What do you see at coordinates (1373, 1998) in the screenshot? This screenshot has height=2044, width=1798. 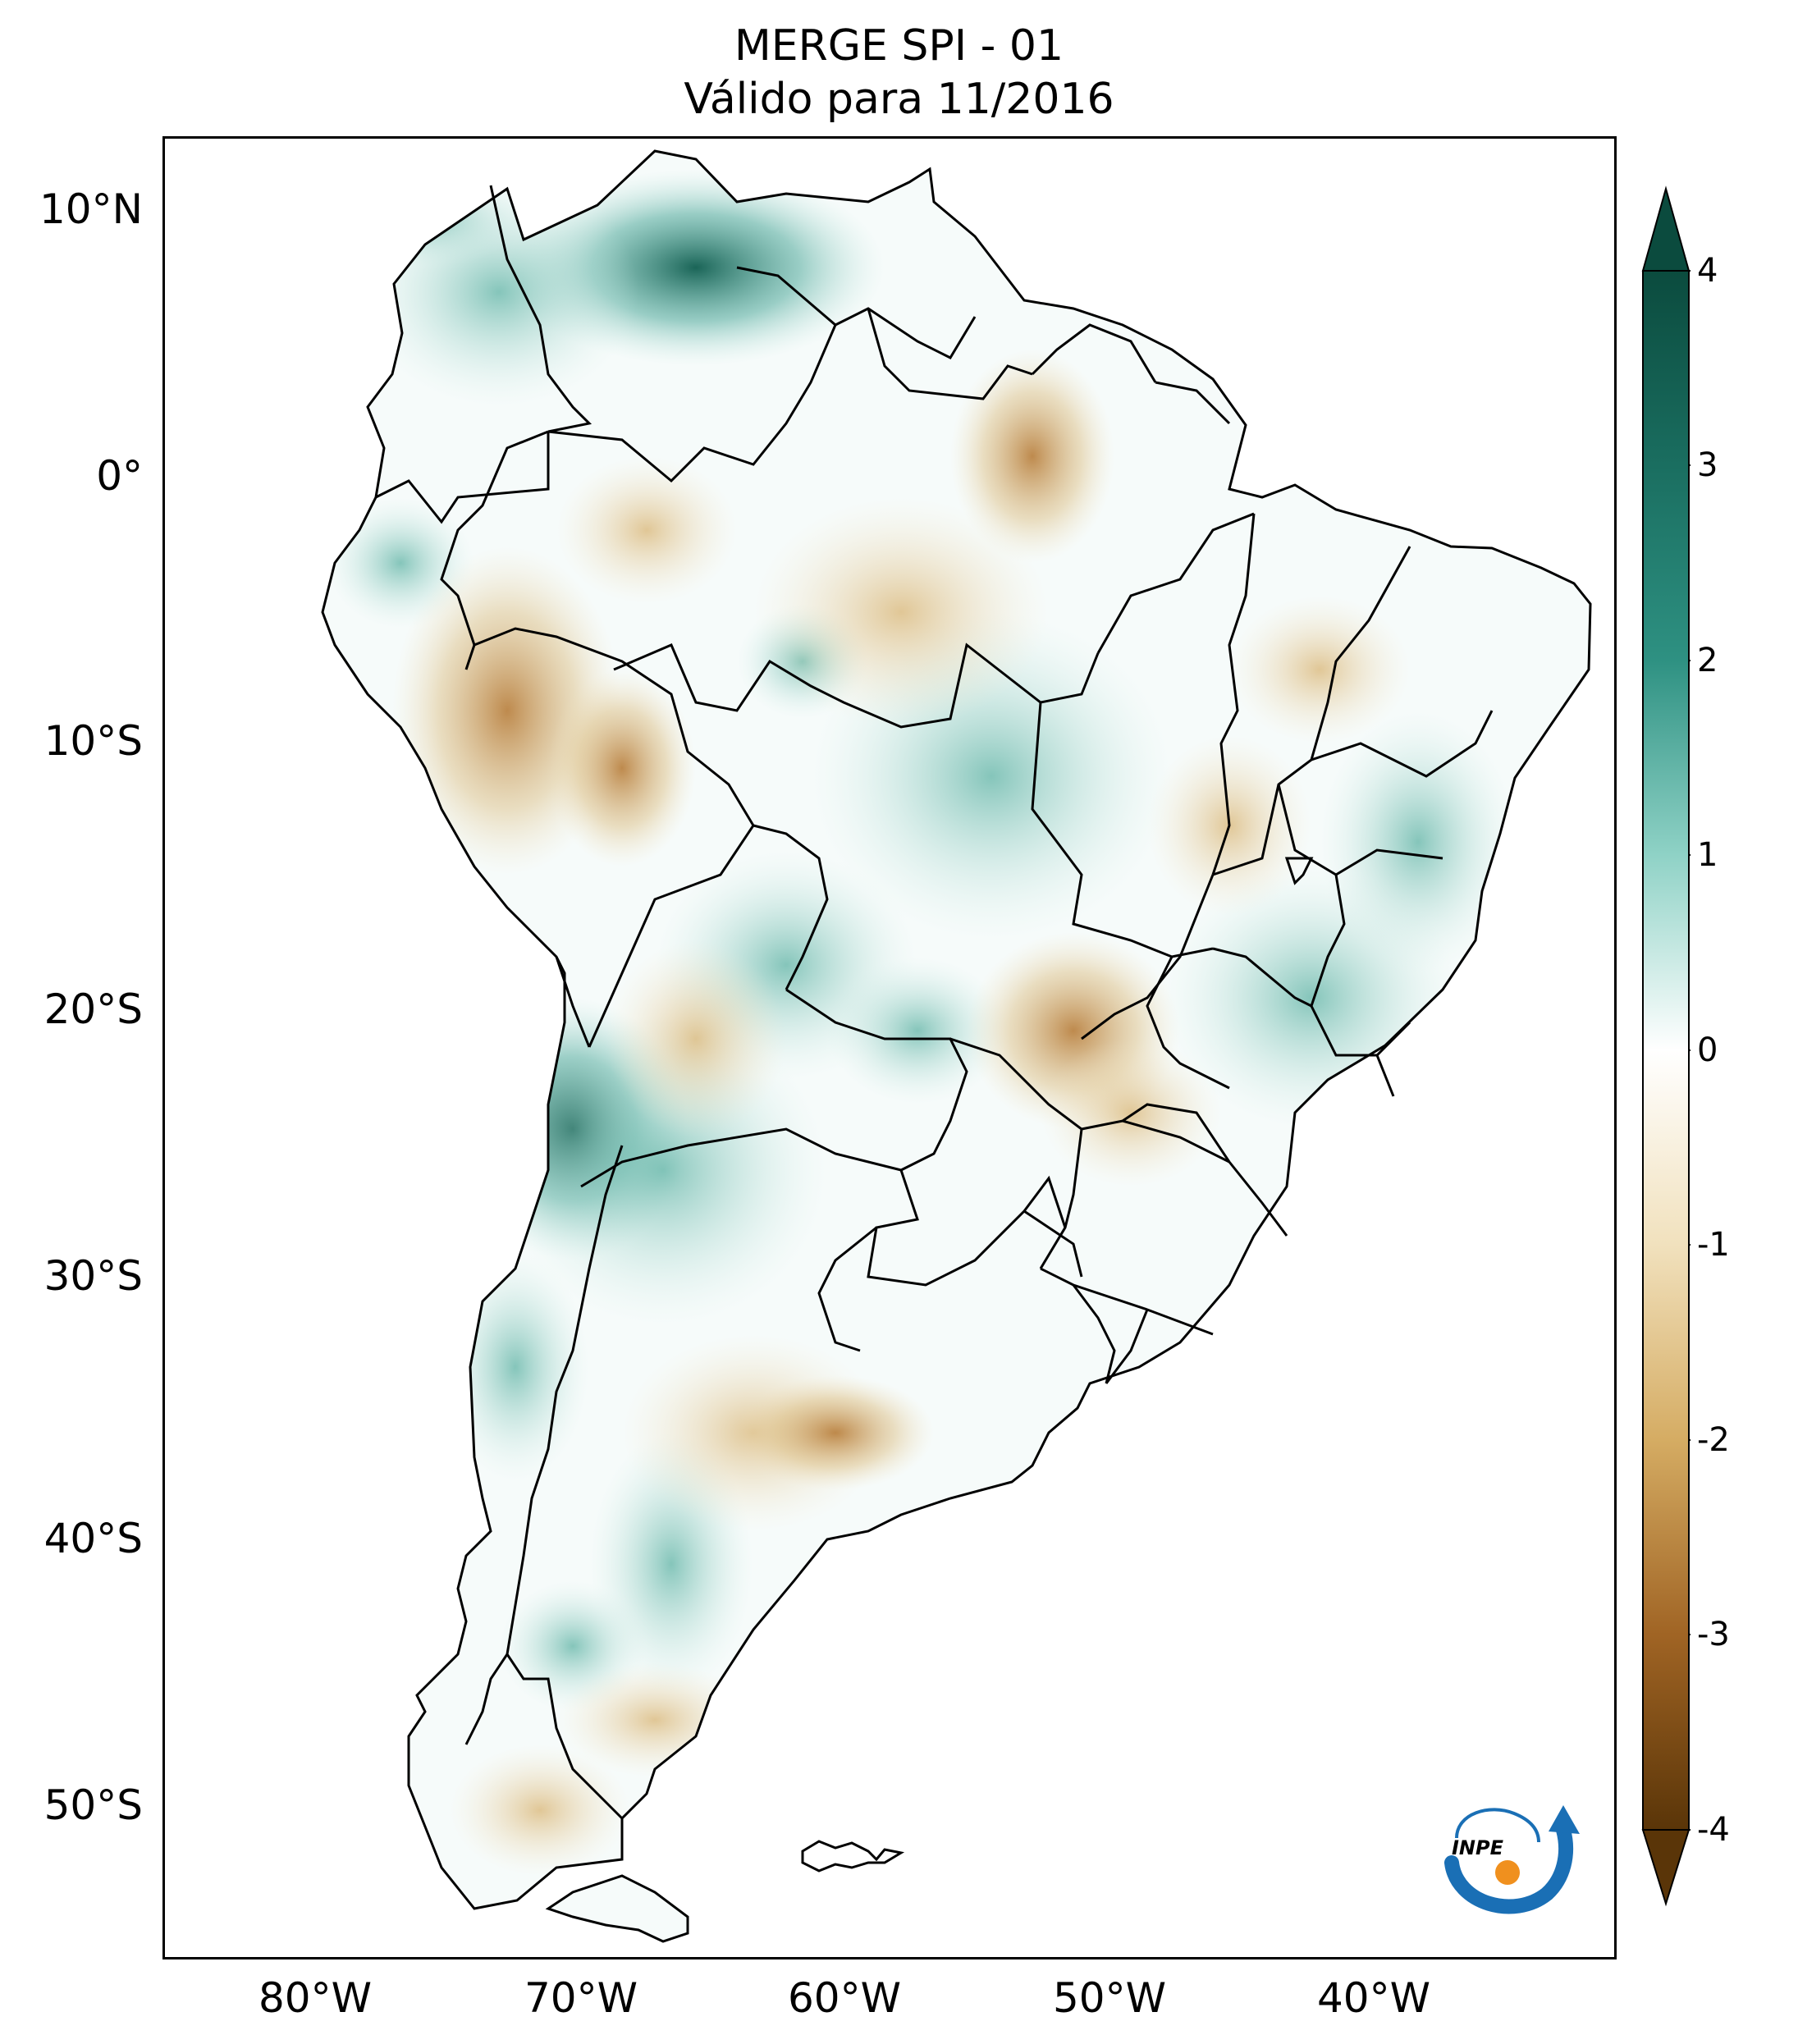 I see `lon-label-40w: 40°W` at bounding box center [1373, 1998].